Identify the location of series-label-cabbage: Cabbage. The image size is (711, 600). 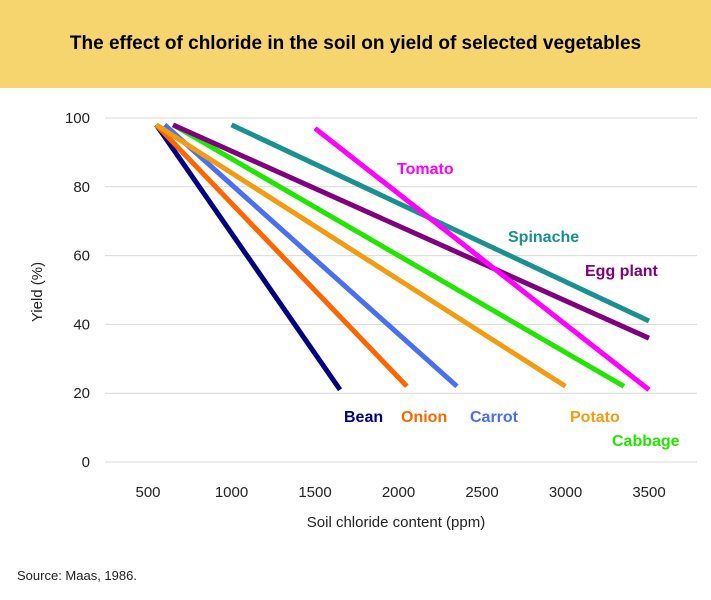
(646, 441).